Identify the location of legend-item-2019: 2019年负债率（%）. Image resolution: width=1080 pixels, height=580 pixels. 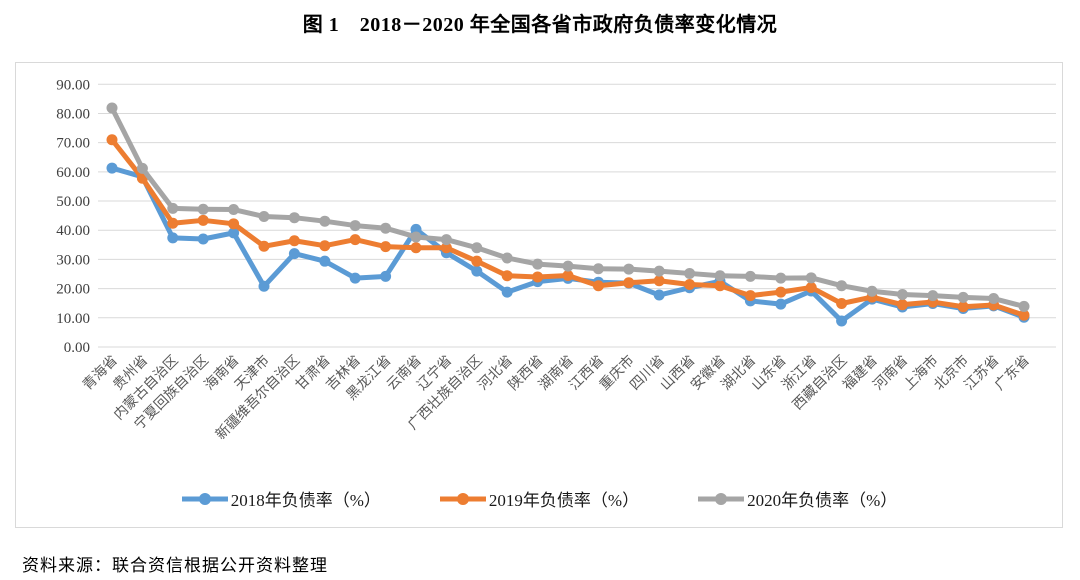
(539, 498).